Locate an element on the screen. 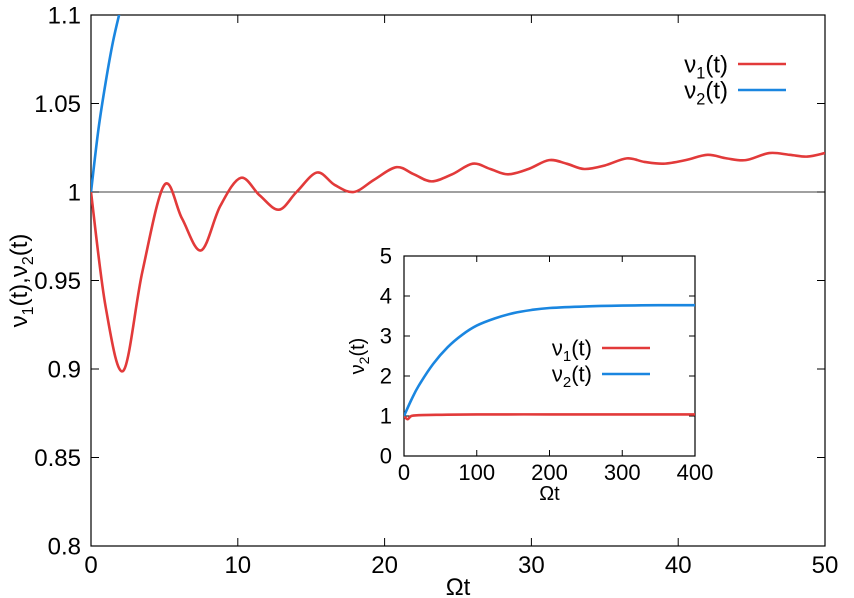  main-xtick-label: 50 is located at coordinates (825, 565).